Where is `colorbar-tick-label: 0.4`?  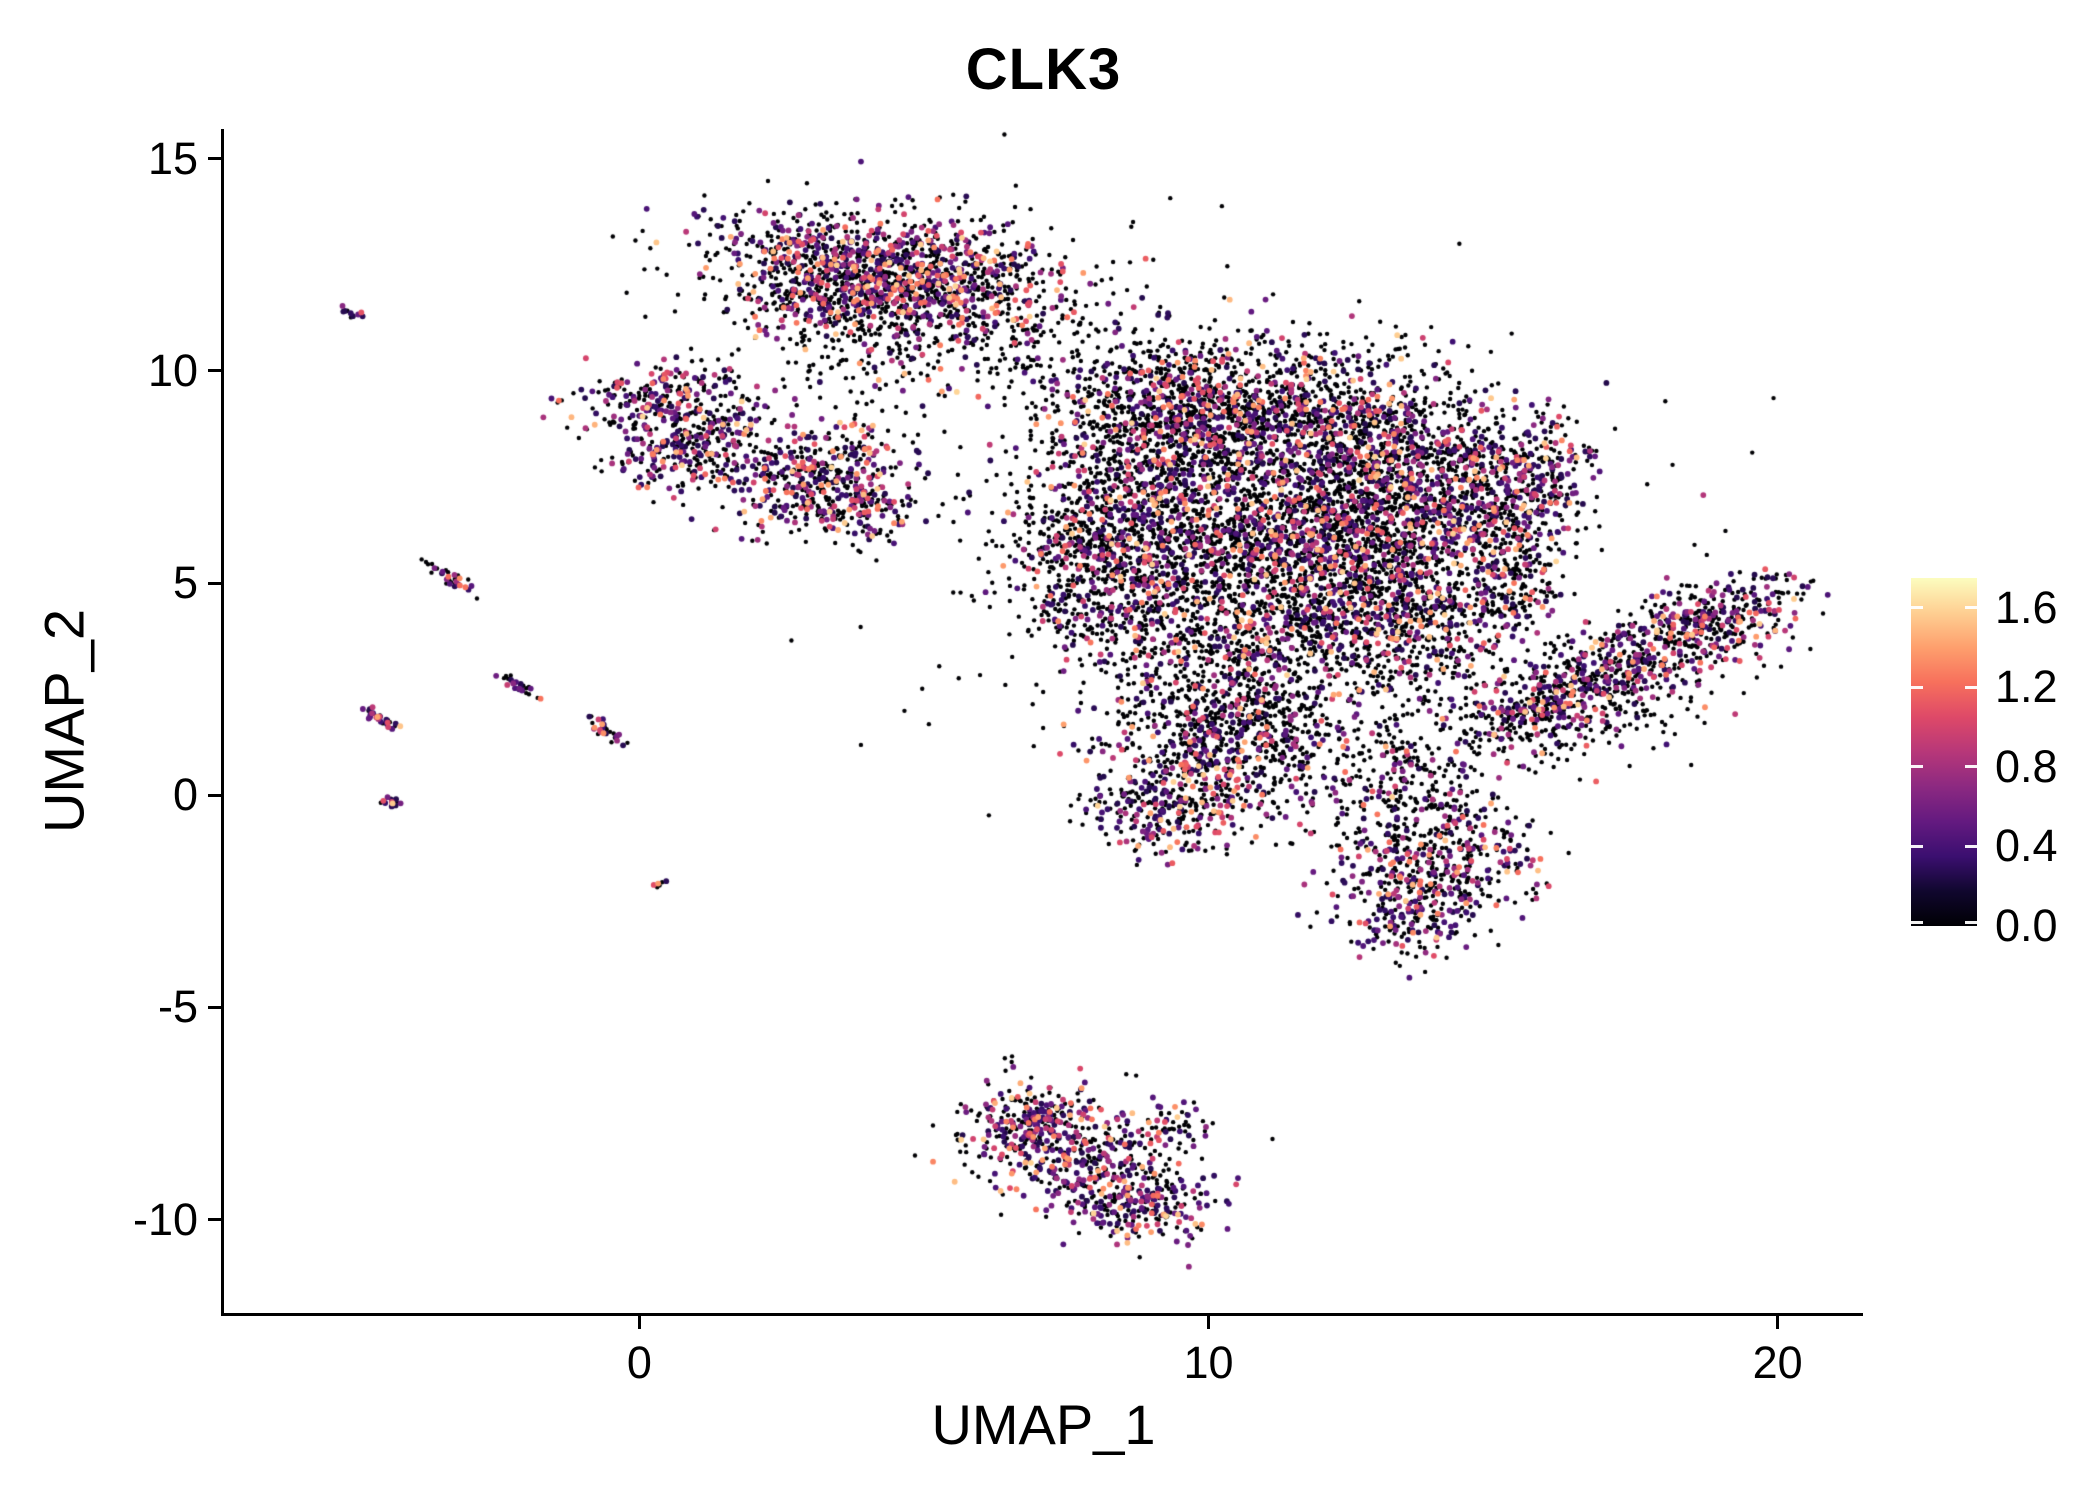 colorbar-tick-label: 0.4 is located at coordinates (2026, 846).